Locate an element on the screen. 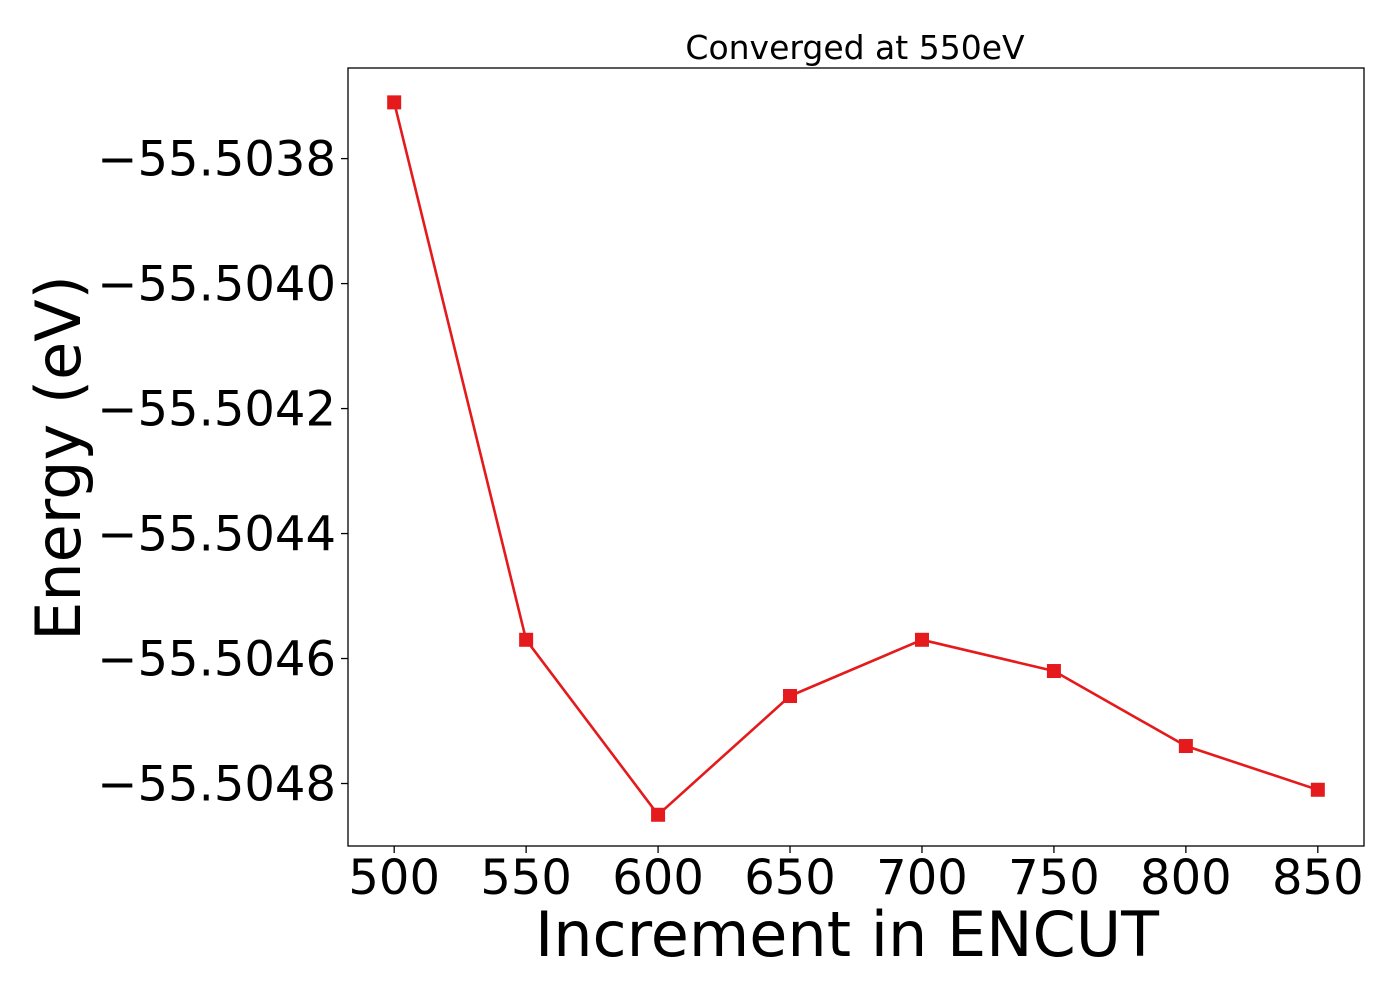 The width and height of the screenshot is (1400, 1000). y-tick-label: −55.5046 is located at coordinates (216, 660).